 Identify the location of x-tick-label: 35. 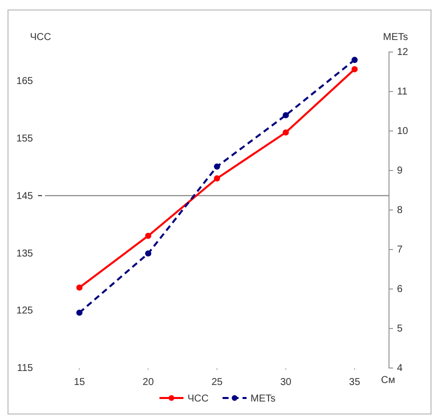
(355, 382).